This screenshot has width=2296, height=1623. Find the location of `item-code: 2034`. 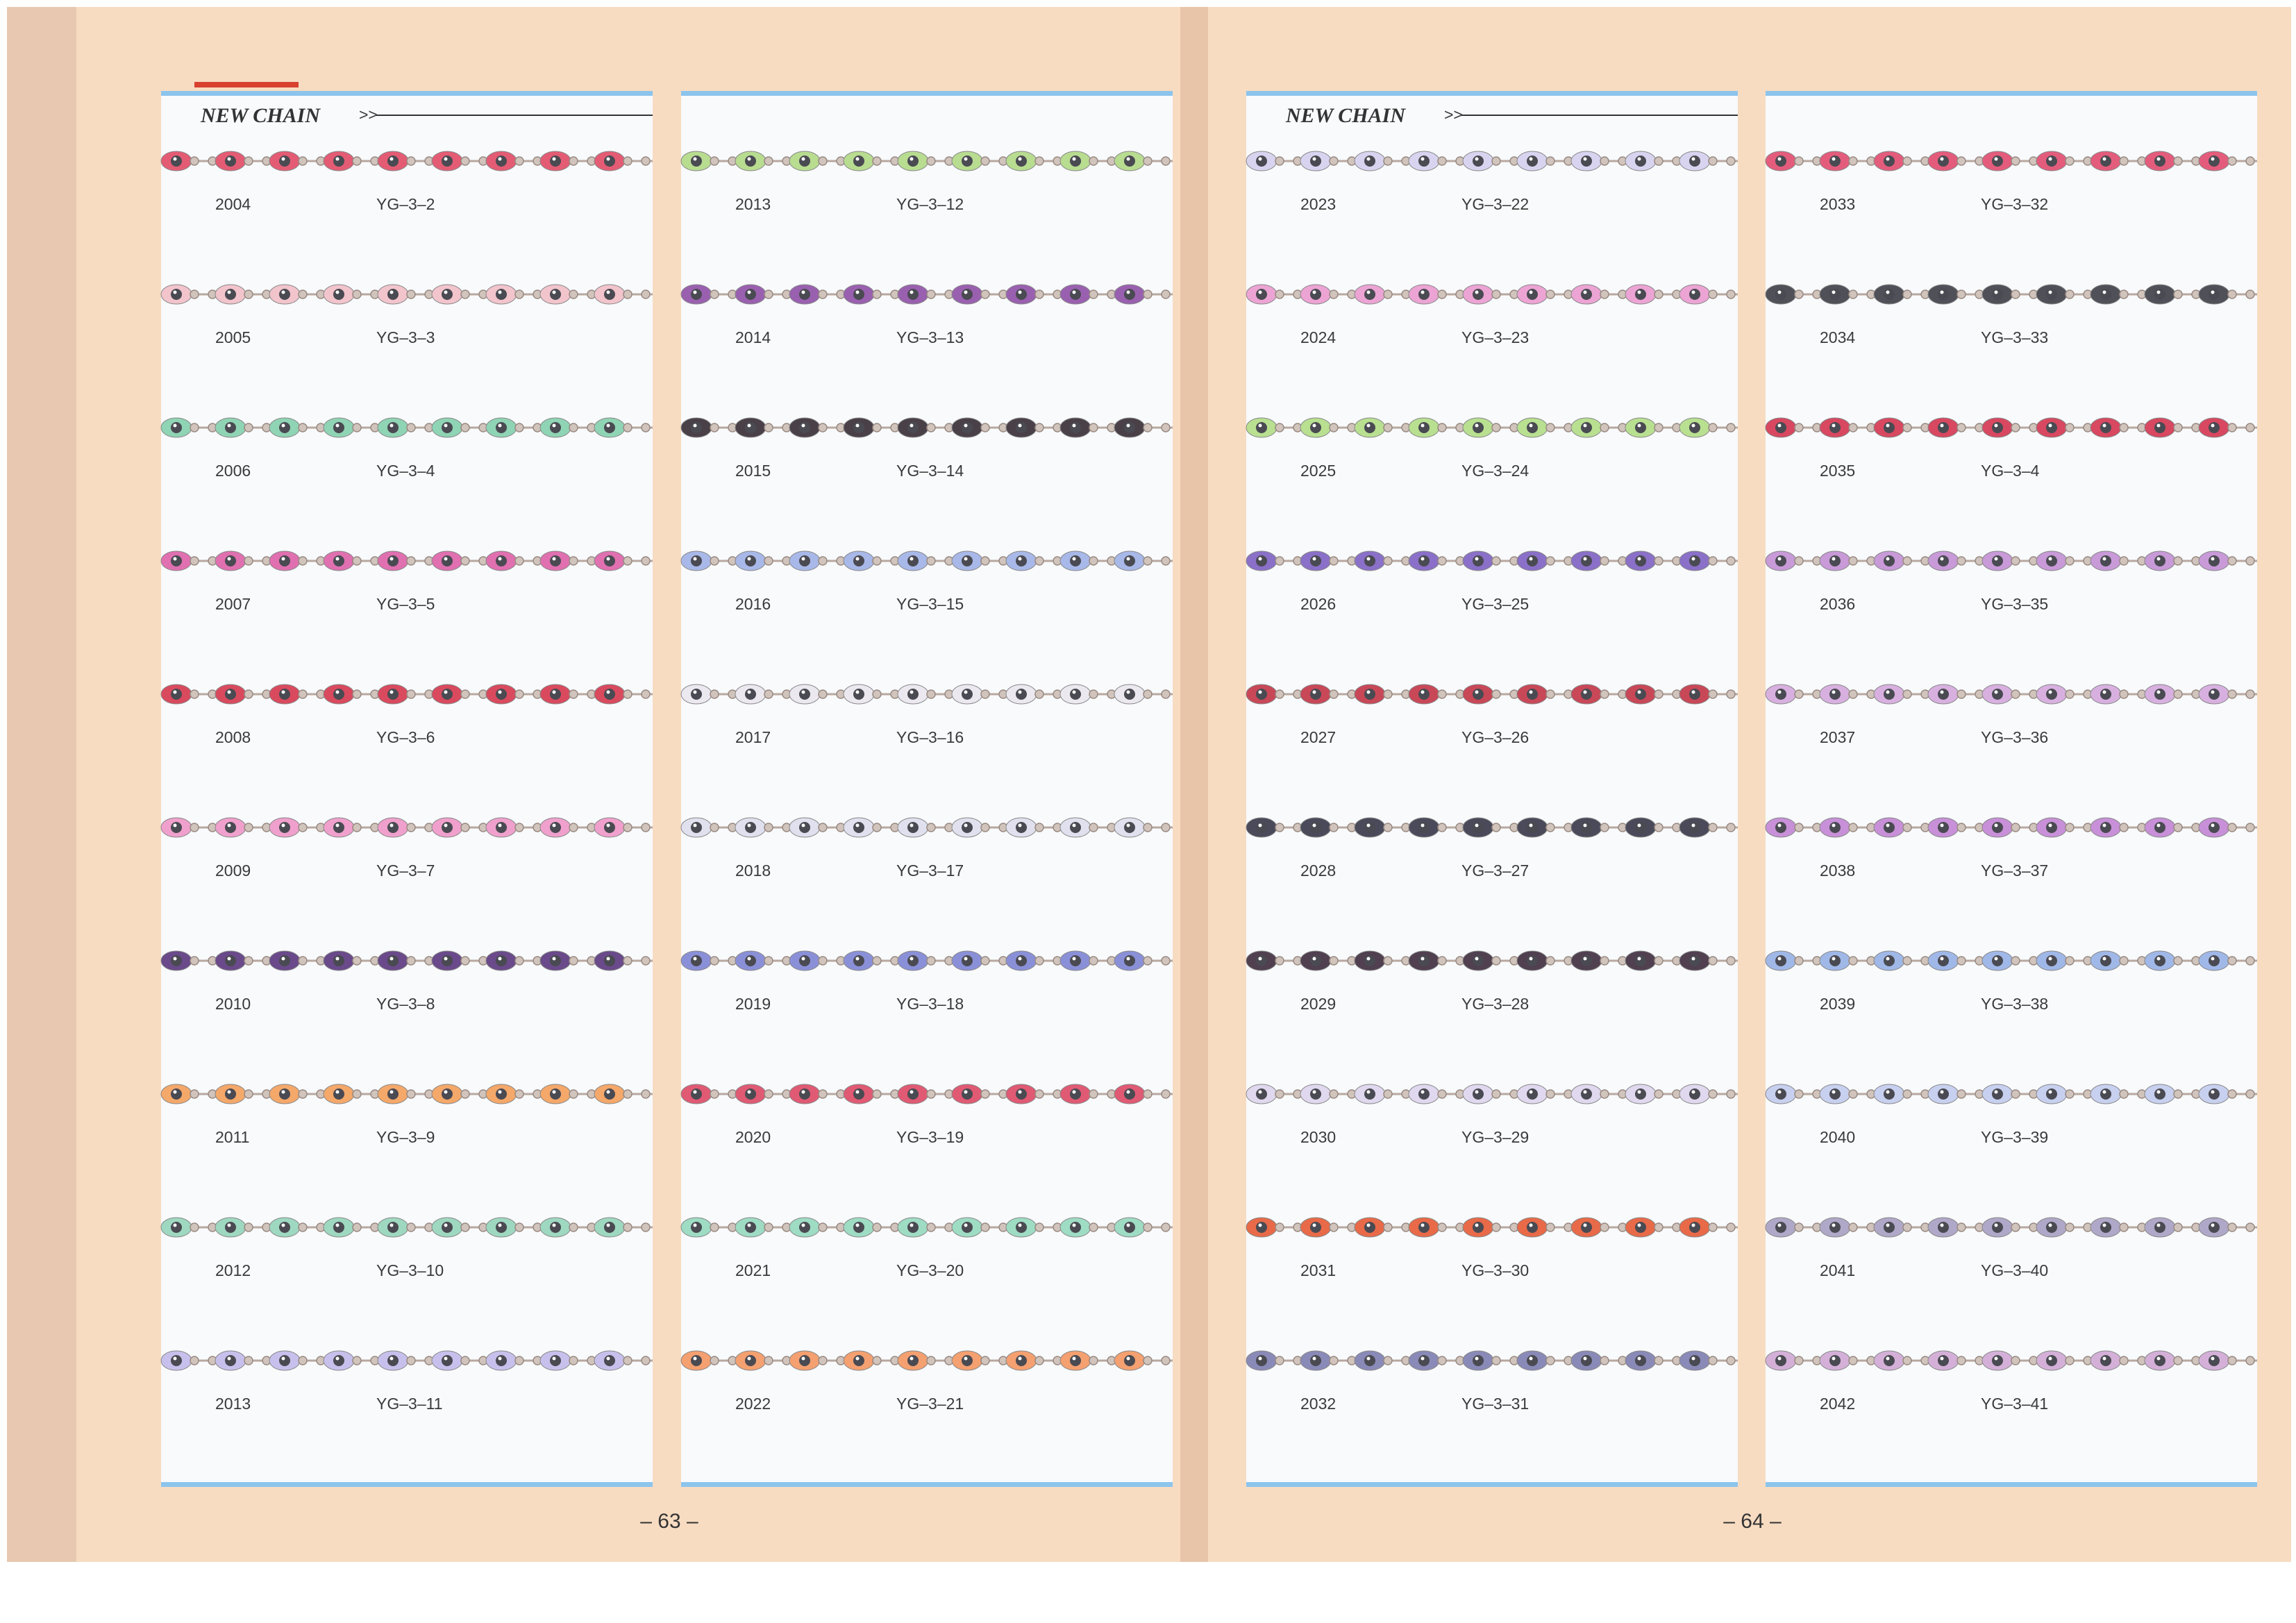

item-code: 2034 is located at coordinates (1837, 337).